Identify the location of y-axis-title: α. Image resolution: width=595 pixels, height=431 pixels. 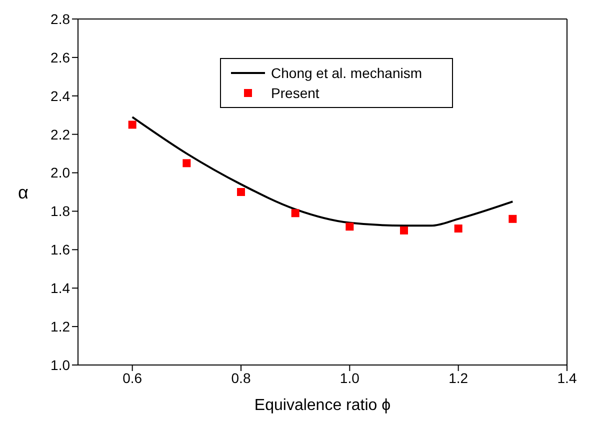
(23, 192).